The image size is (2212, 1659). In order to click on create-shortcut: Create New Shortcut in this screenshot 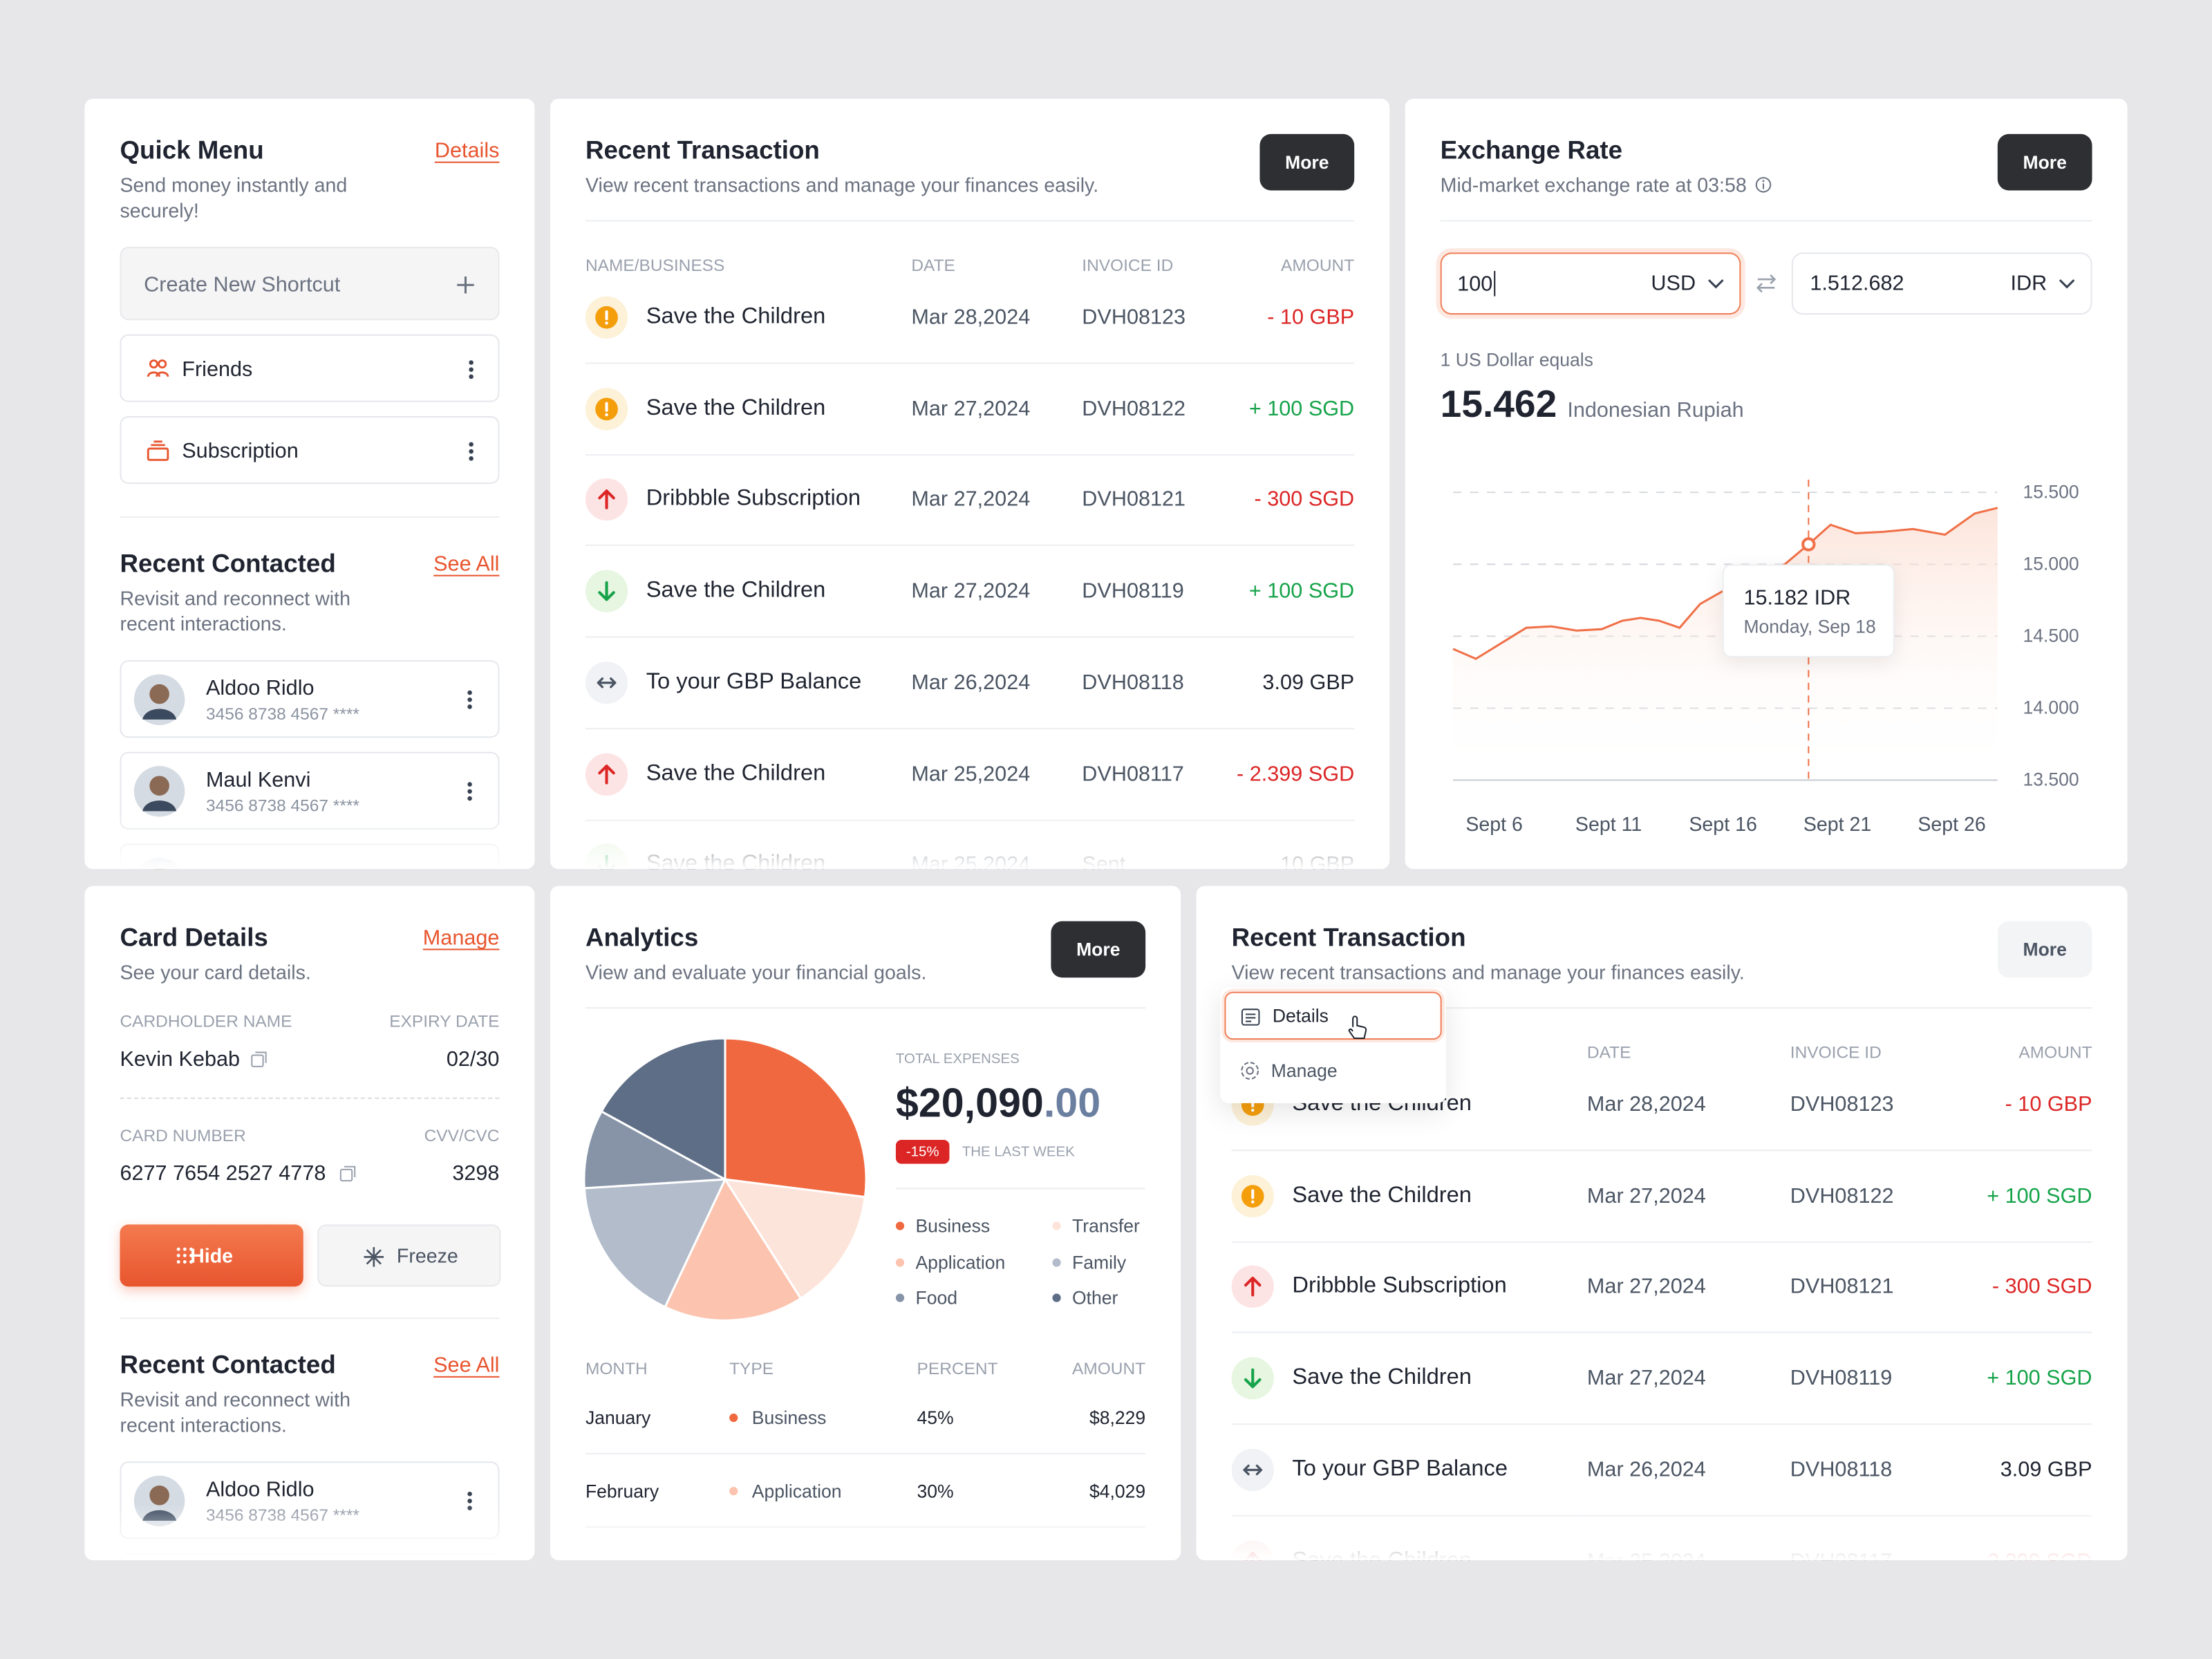, I will do `click(310, 284)`.